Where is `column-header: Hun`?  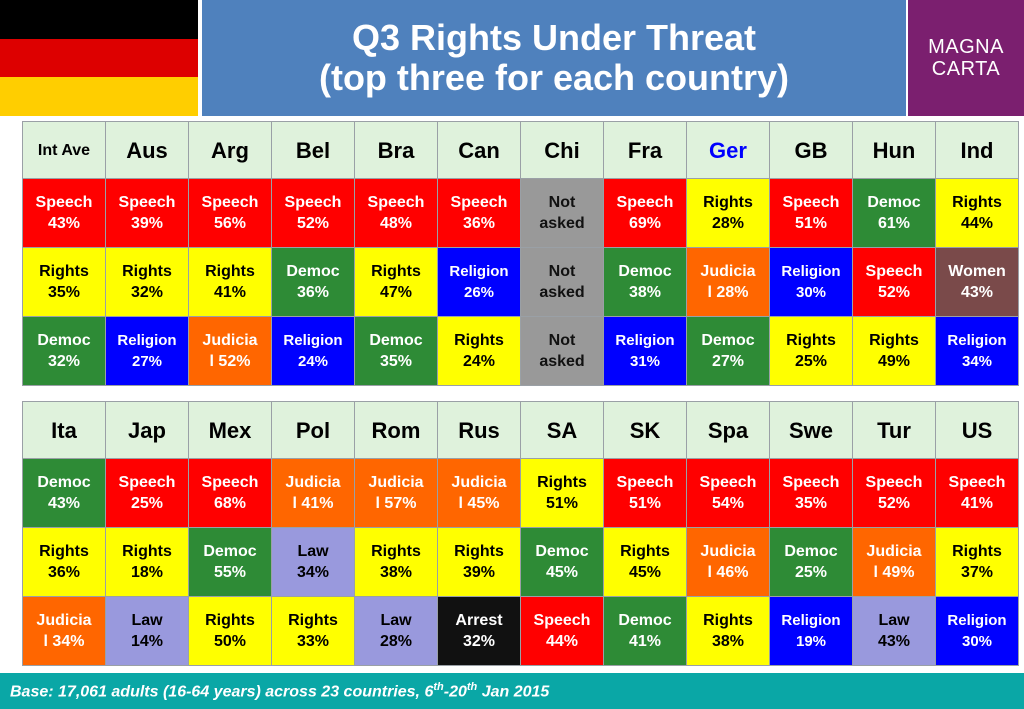
column-header: Hun is located at coordinates (894, 150).